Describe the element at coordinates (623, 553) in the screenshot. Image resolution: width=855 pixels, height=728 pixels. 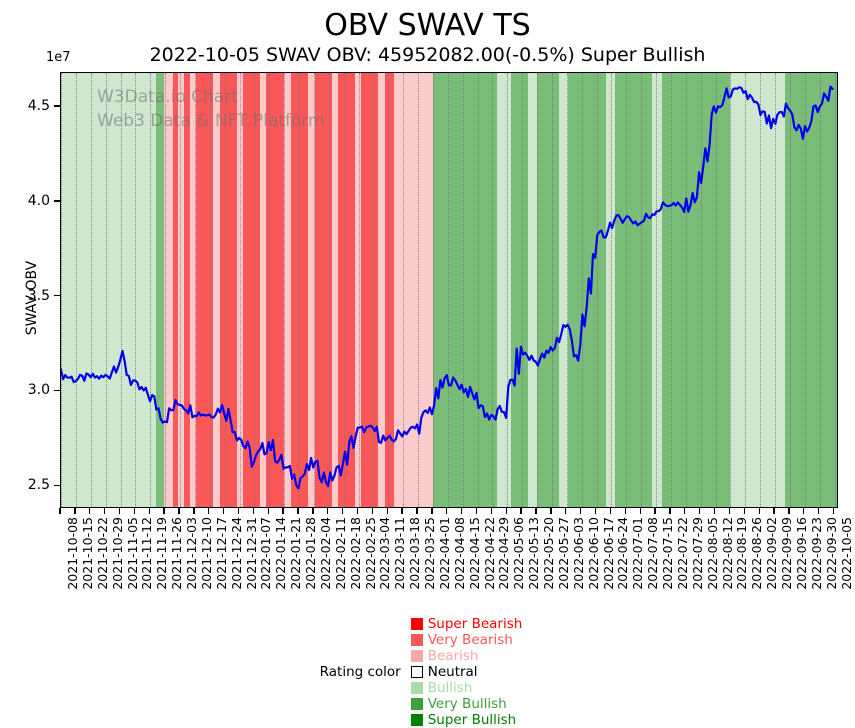
I see `x-axis-tick-label: 2022-06-24` at that location.